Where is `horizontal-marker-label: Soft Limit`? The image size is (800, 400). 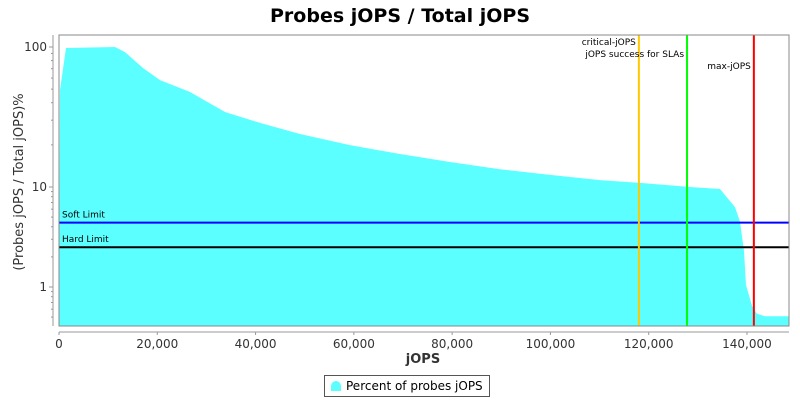
horizontal-marker-label: Soft Limit is located at coordinates (83, 216).